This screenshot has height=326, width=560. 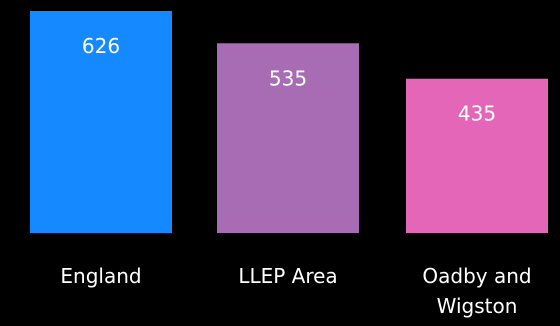 I want to click on bar-value-label-2: 535, so click(x=288, y=78).